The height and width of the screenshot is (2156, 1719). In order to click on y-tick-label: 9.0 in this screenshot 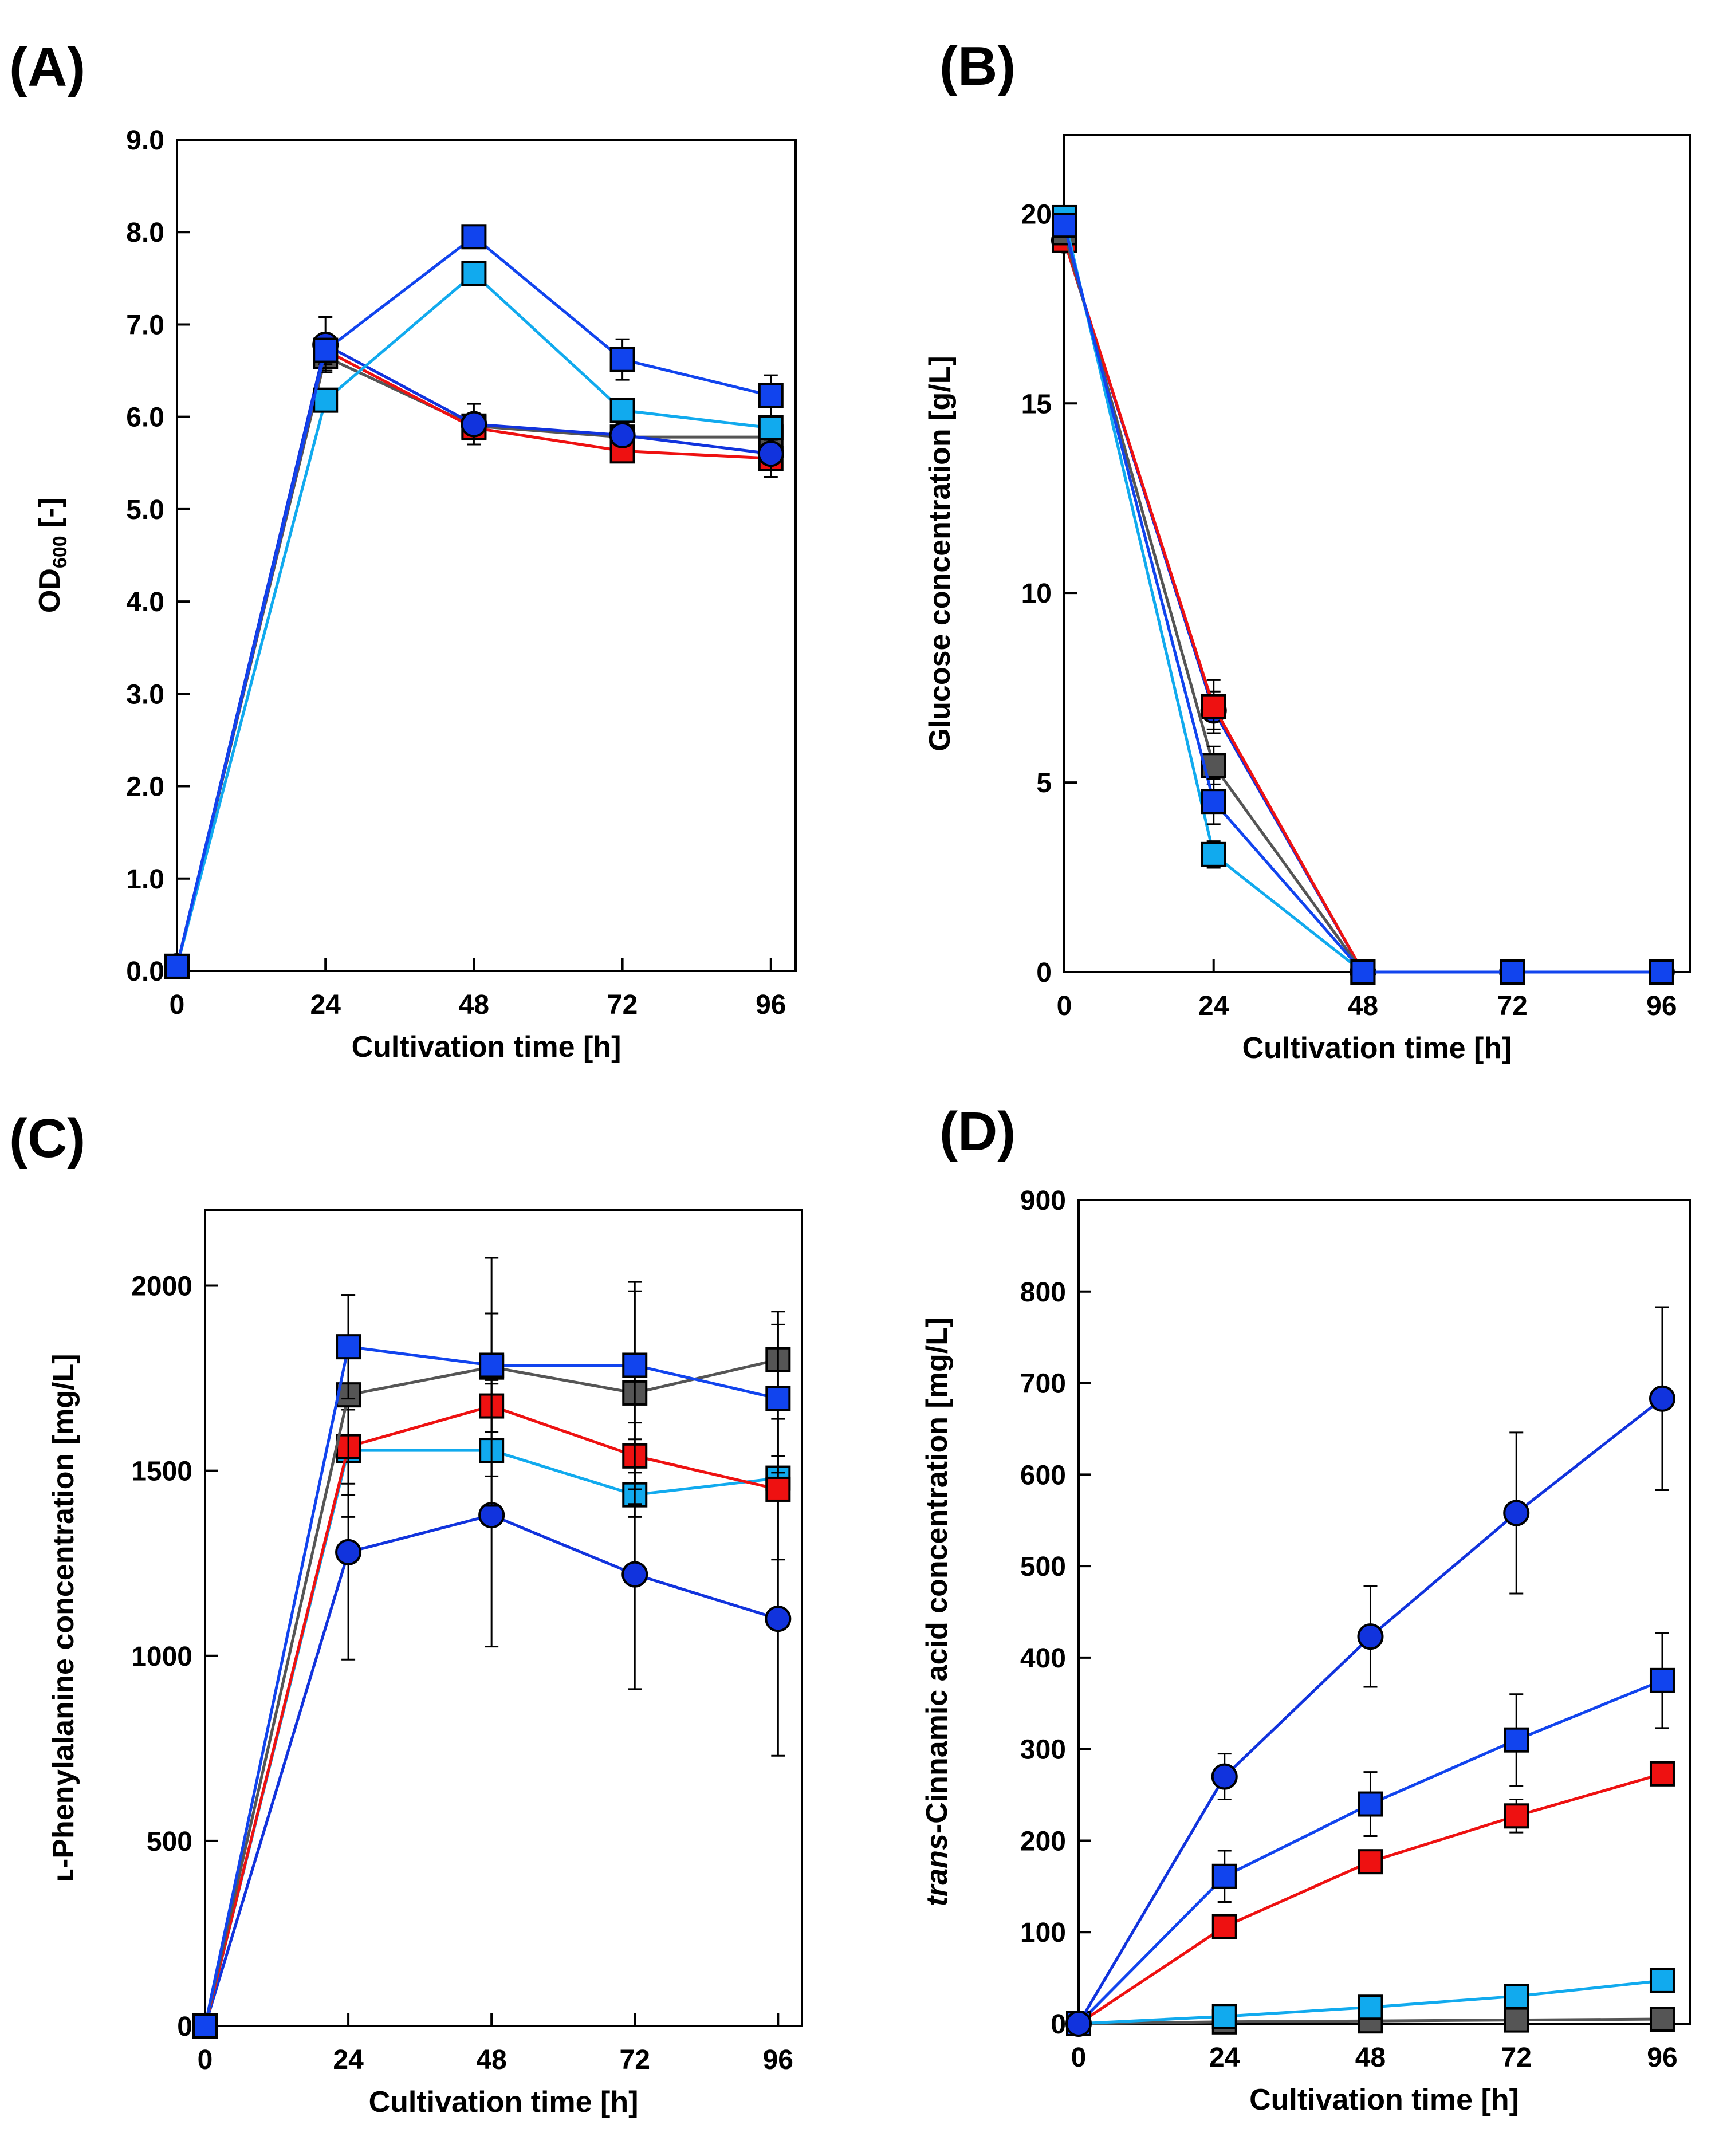, I will do `click(145, 140)`.